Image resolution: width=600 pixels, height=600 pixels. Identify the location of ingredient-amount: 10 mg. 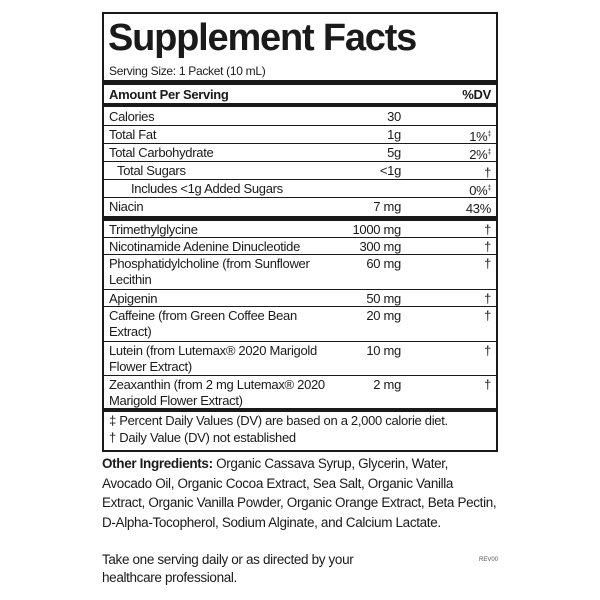
(383, 350).